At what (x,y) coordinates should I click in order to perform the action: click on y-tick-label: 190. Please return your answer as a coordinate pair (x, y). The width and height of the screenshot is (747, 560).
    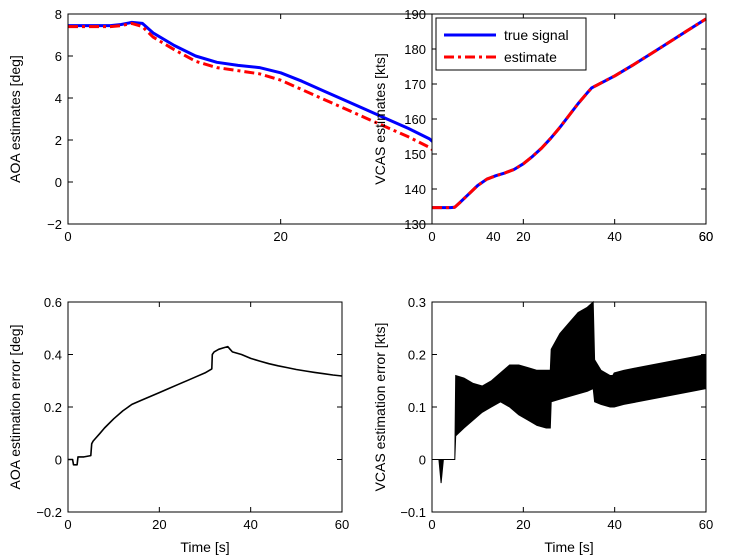
    Looking at the image, I should click on (415, 14).